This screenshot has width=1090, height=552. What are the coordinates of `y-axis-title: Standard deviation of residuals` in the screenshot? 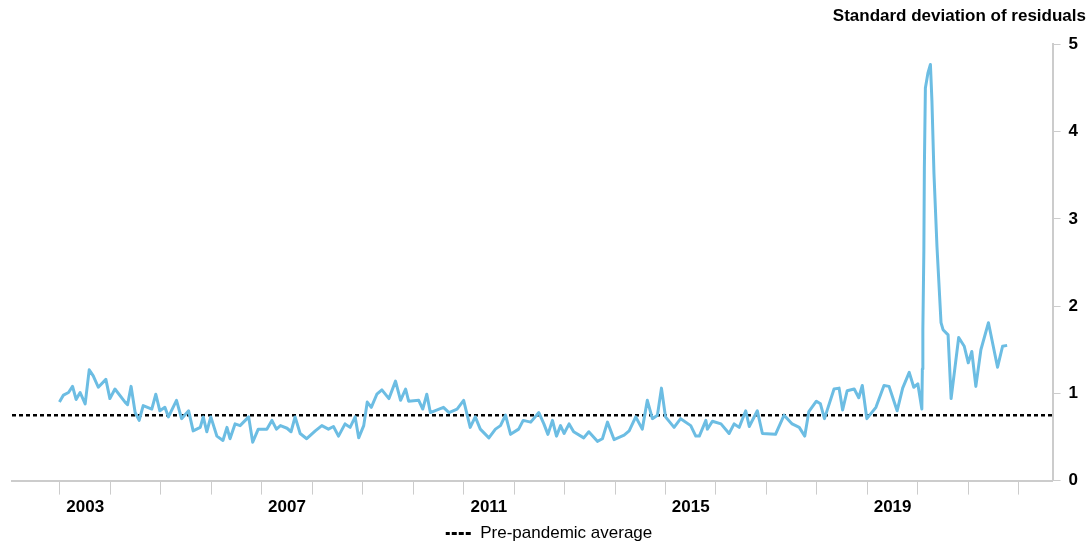 It's located at (959, 15).